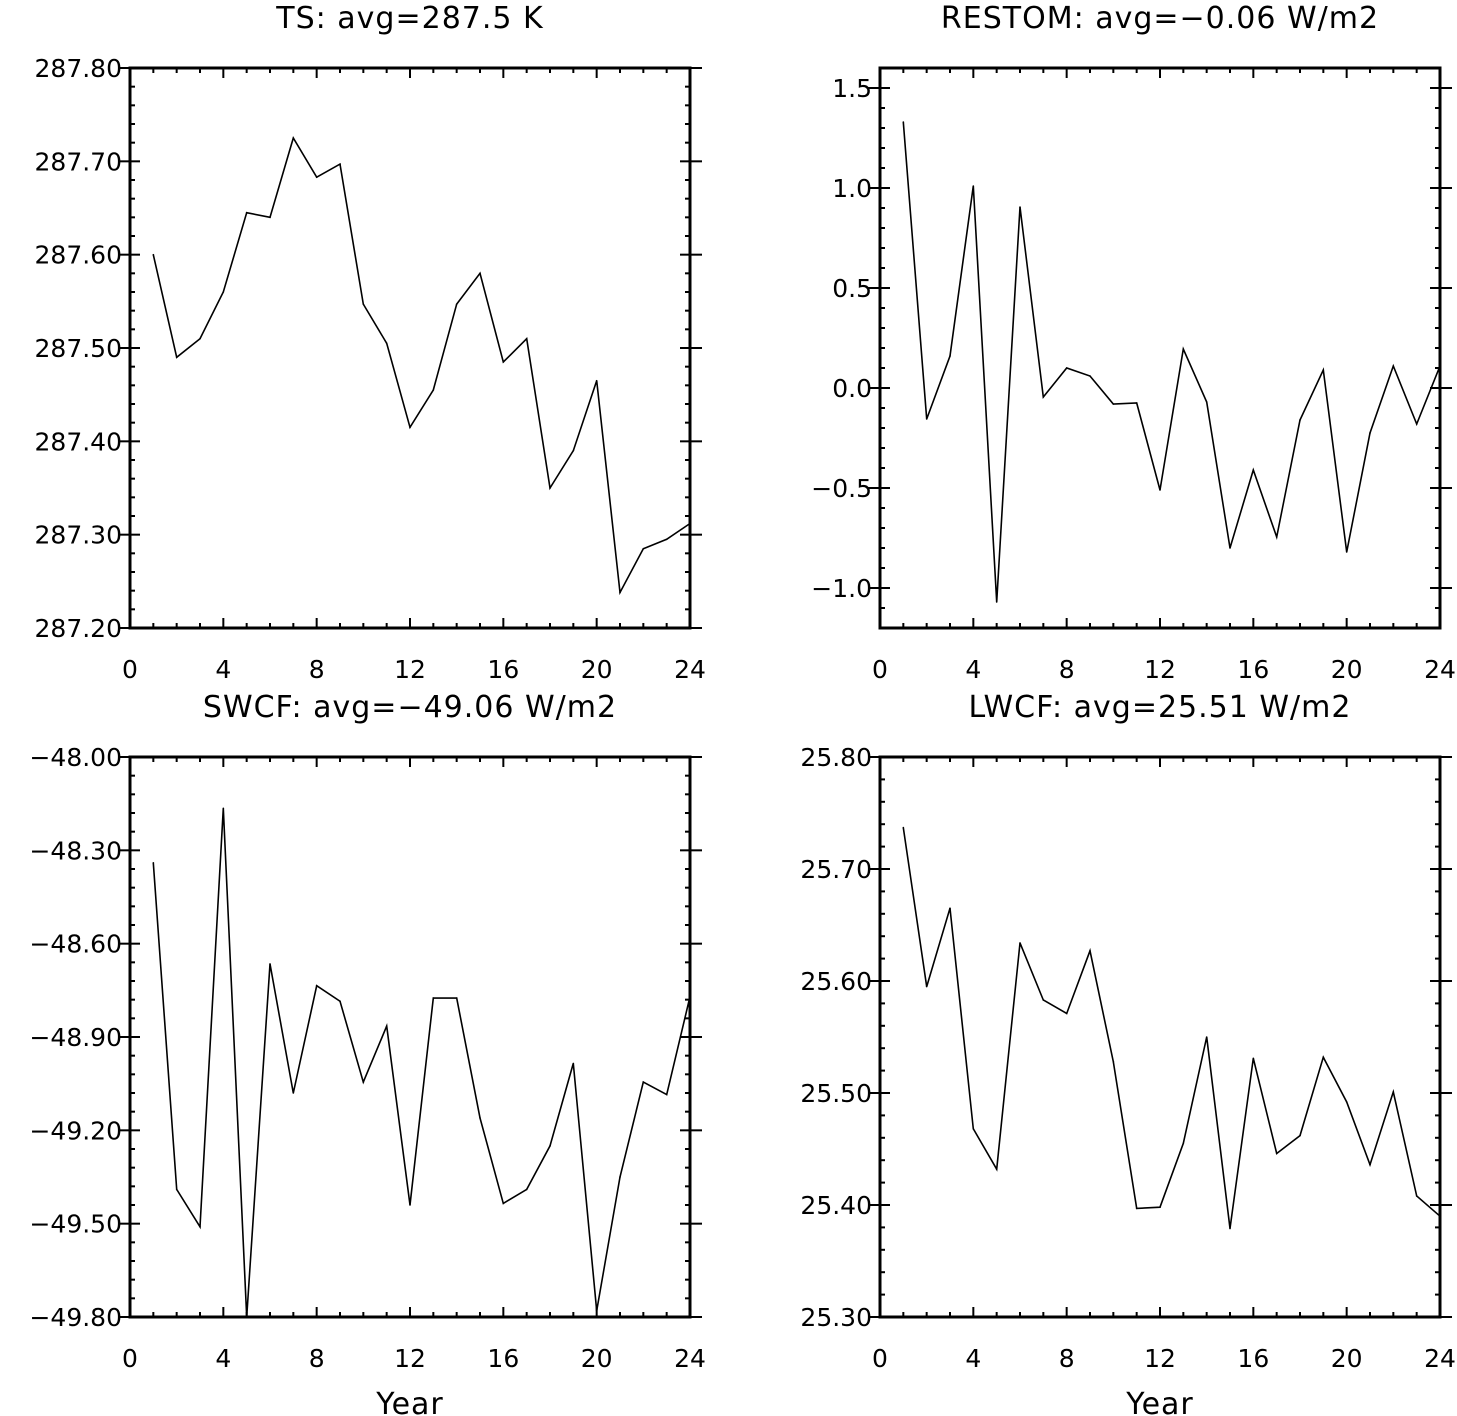  Describe the element at coordinates (836, 981) in the screenshot. I see `y-tick-label: 25.60` at that location.